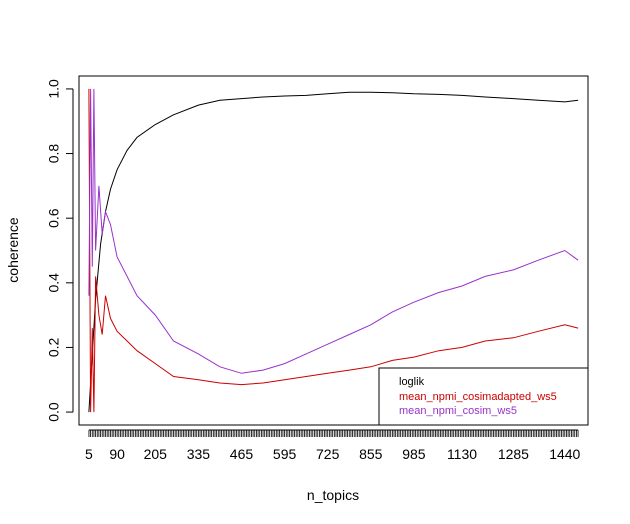 This screenshot has height=524, width=630. Describe the element at coordinates (54, 89) in the screenshot. I see `y-tick-label: 1.0` at that location.